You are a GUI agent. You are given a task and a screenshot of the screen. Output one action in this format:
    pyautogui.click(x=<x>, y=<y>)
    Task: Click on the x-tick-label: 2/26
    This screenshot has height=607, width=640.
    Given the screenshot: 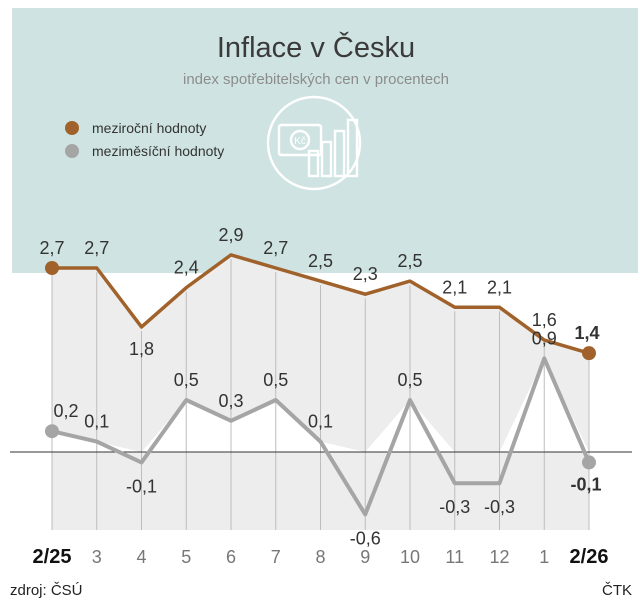 What is the action you would take?
    pyautogui.click(x=589, y=557)
    